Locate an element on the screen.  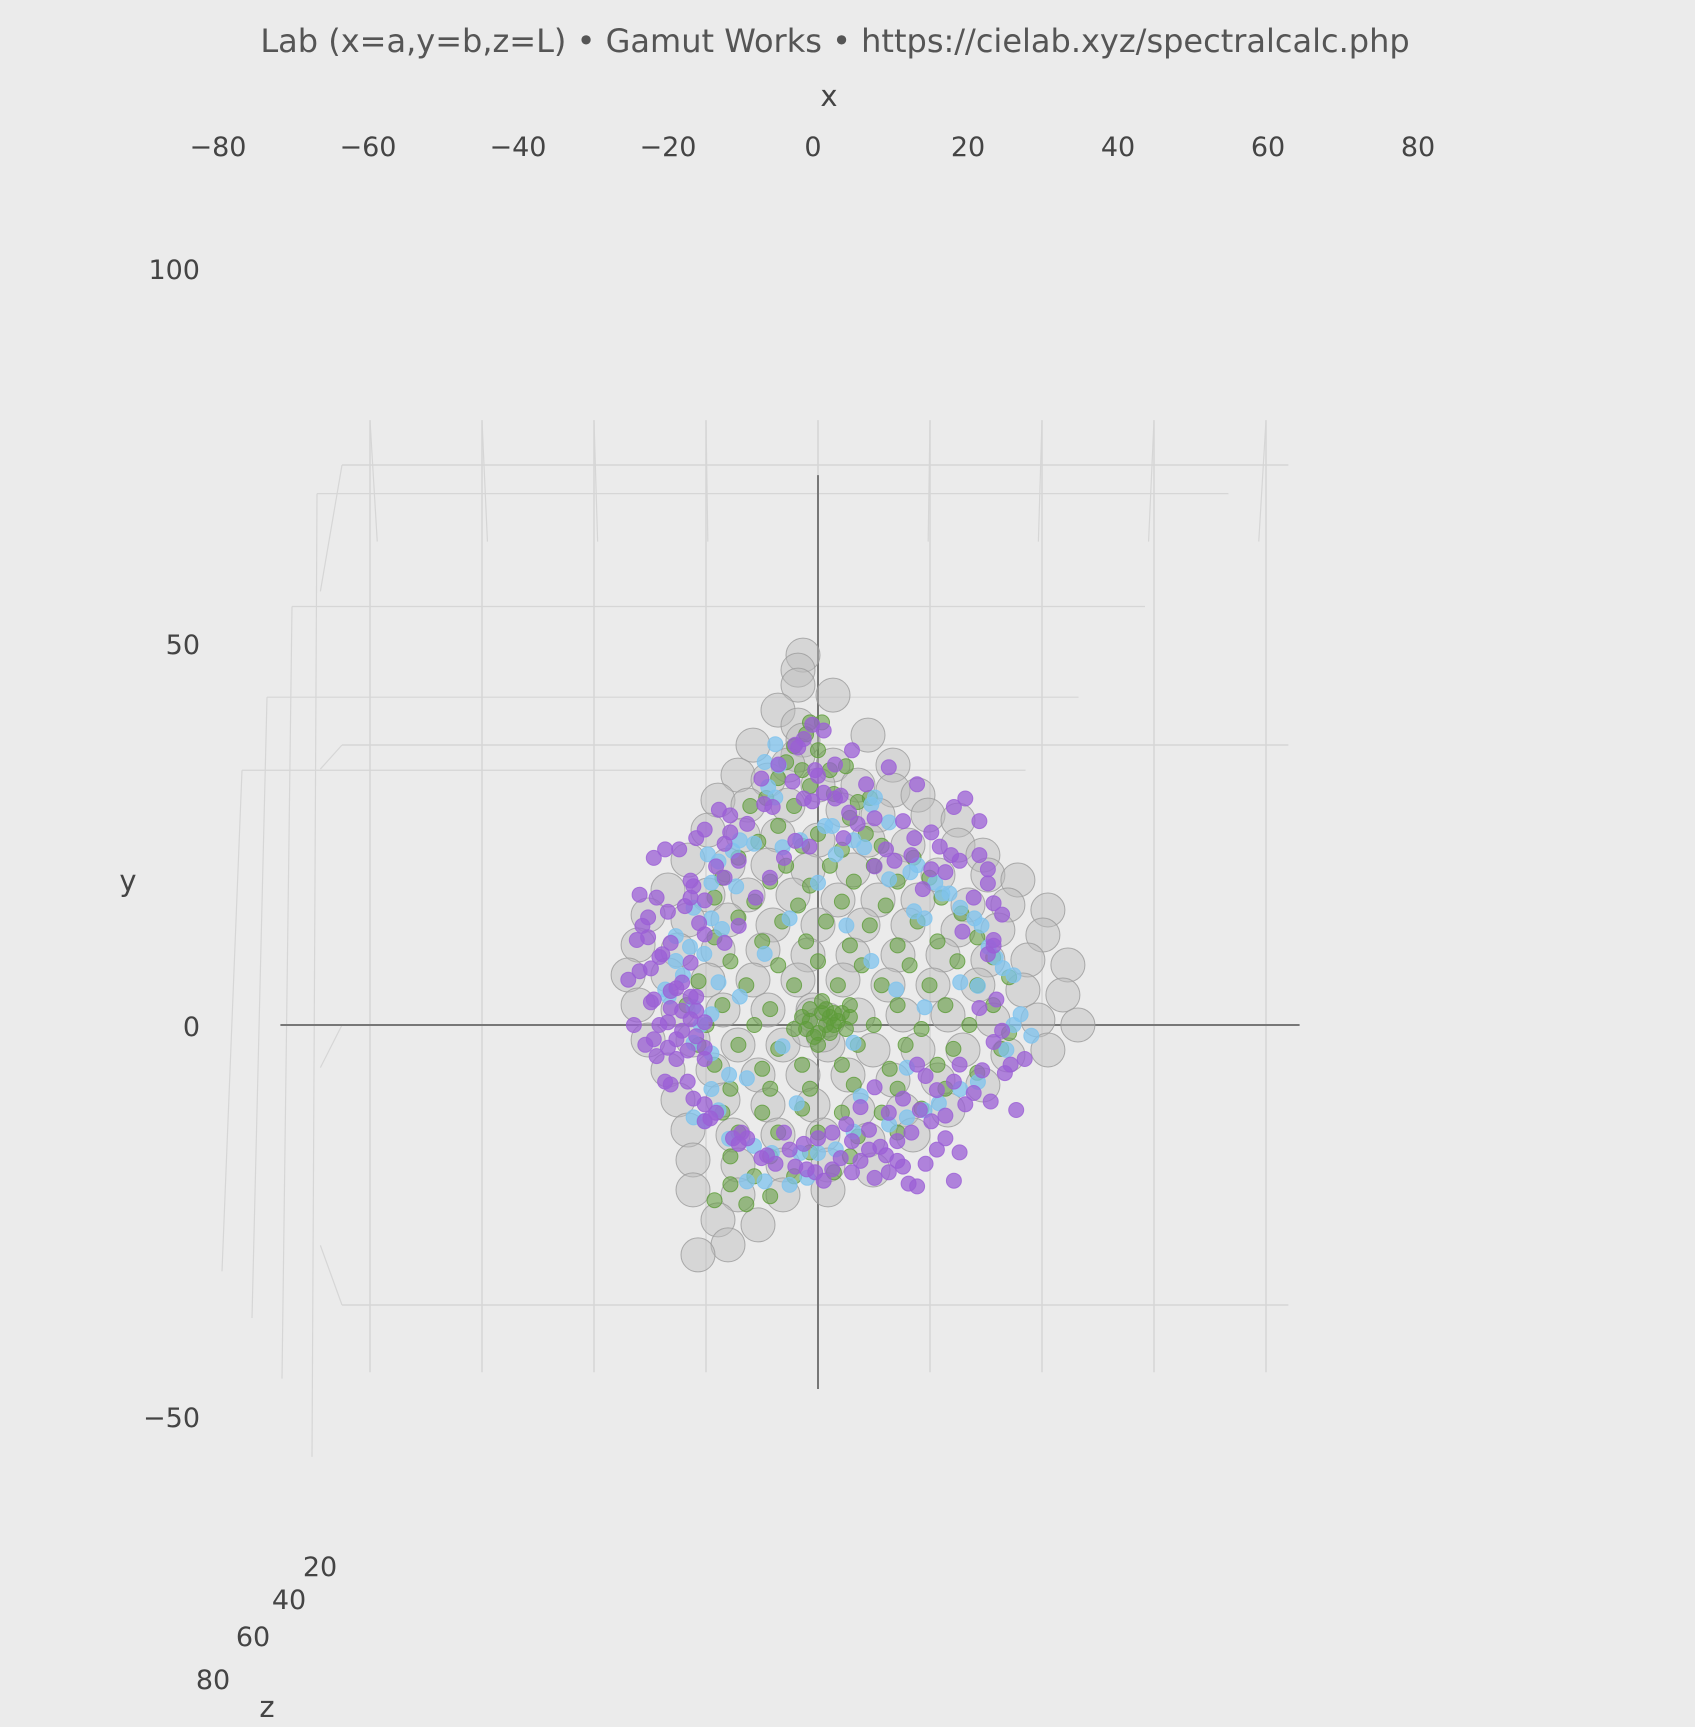
x-axis-title: x is located at coordinates (828, 96).